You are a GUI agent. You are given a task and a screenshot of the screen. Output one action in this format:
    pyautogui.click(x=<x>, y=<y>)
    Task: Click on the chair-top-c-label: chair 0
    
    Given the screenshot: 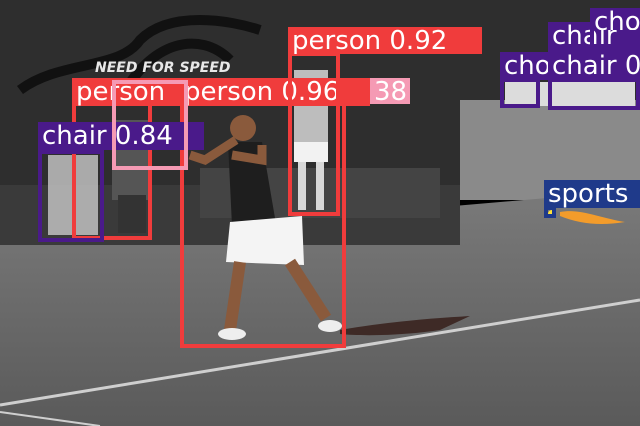 What is the action you would take?
    pyautogui.click(x=594, y=66)
    